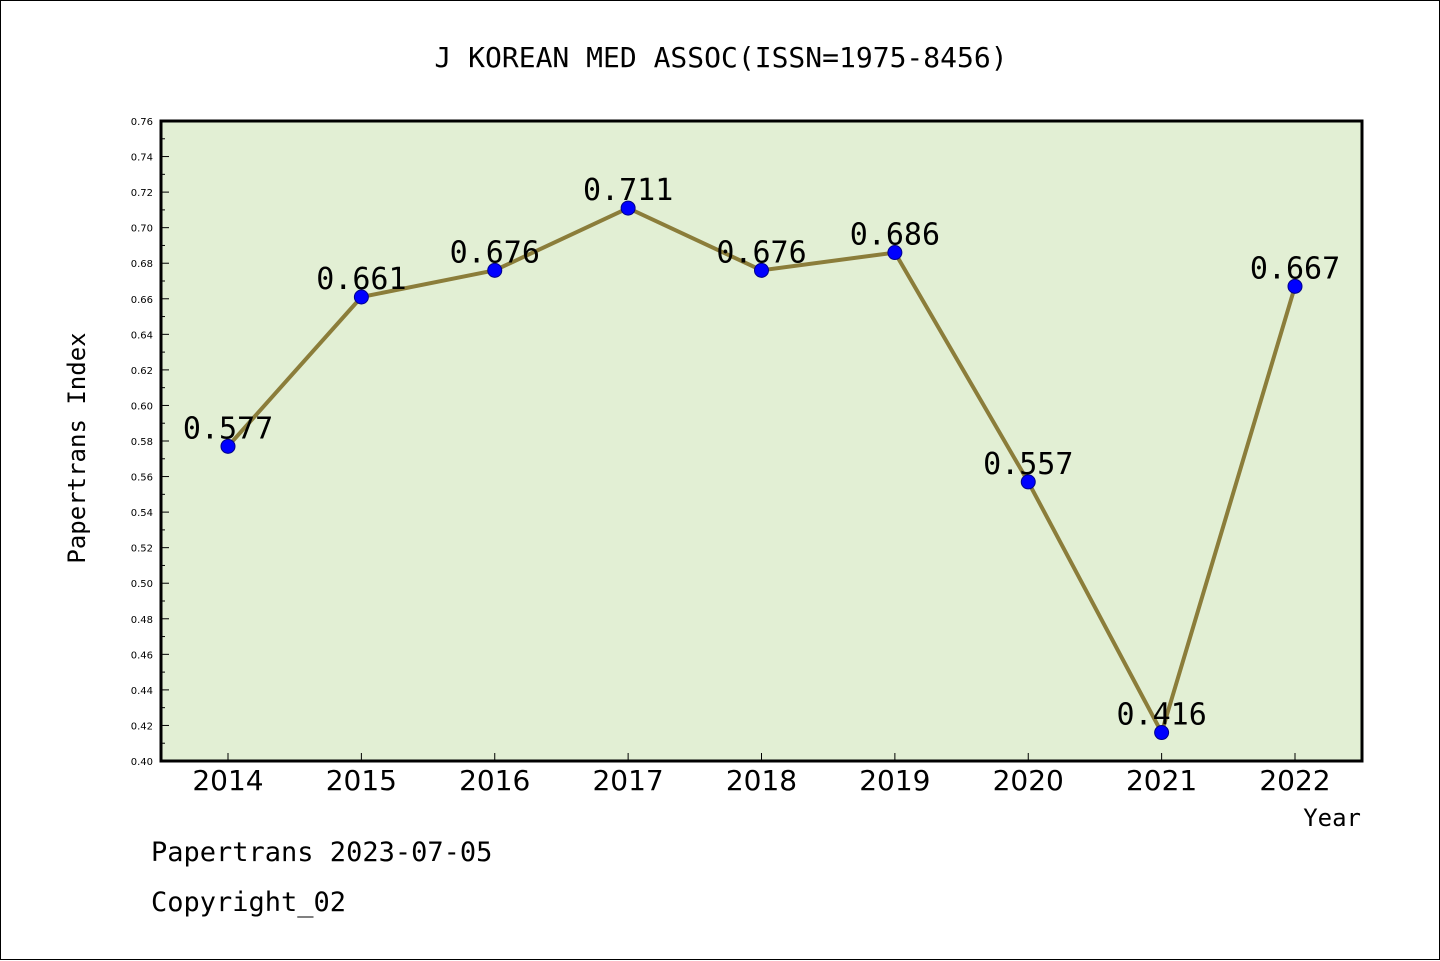  What do you see at coordinates (227, 780) in the screenshot?
I see `x-tick-label: 2014` at bounding box center [227, 780].